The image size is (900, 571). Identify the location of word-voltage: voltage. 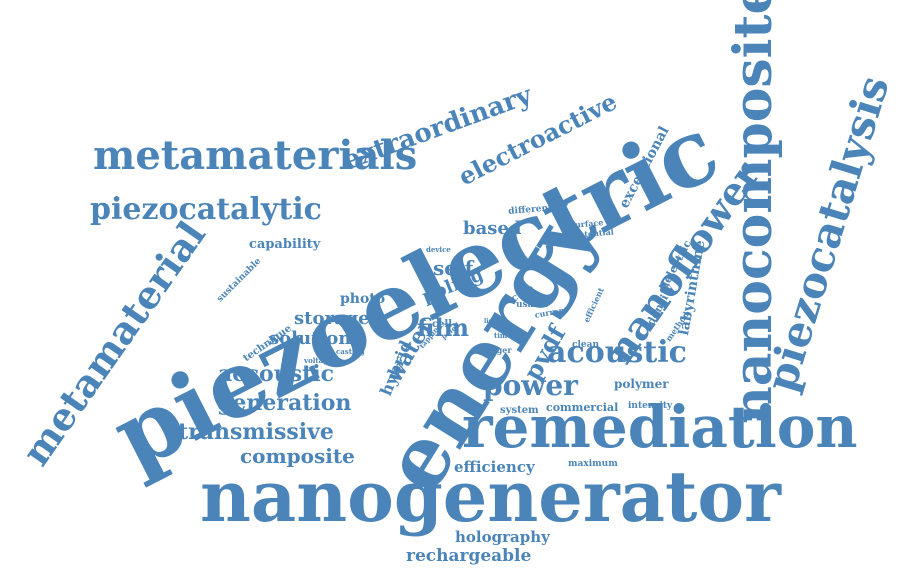
(318, 360).